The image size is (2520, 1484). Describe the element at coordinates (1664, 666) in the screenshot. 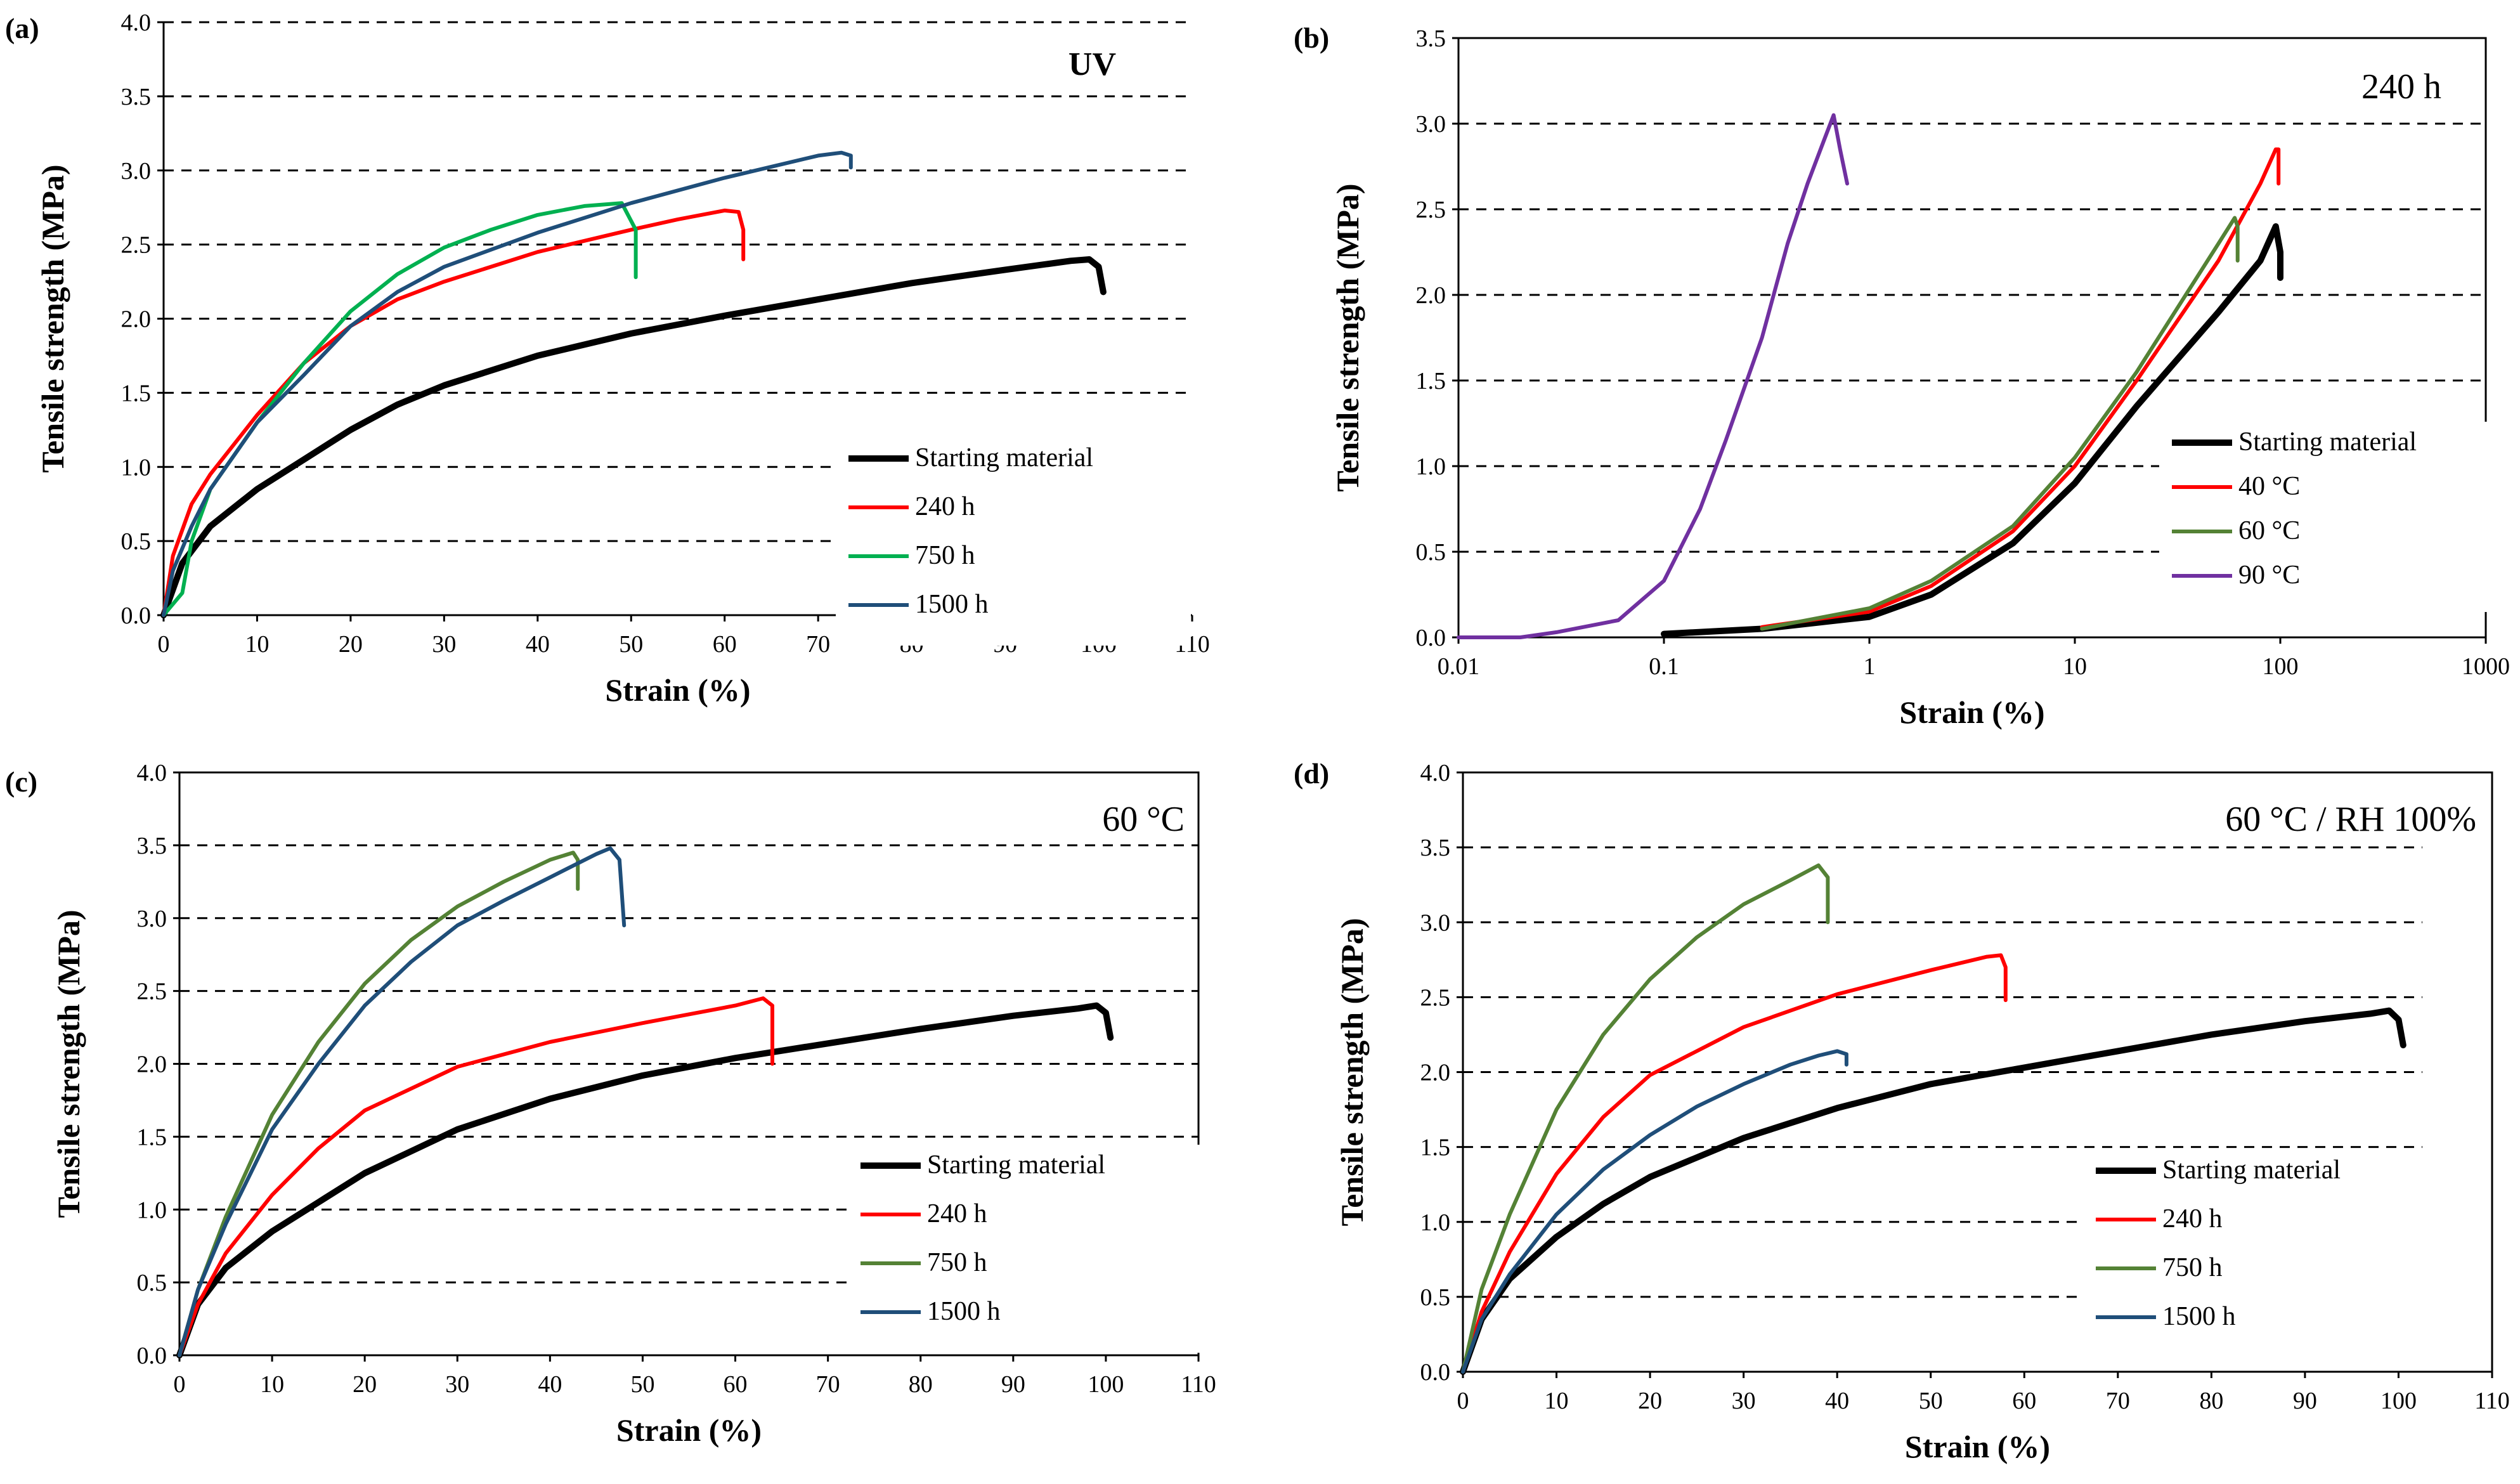

I see `x-tick-label: 0.1` at that location.